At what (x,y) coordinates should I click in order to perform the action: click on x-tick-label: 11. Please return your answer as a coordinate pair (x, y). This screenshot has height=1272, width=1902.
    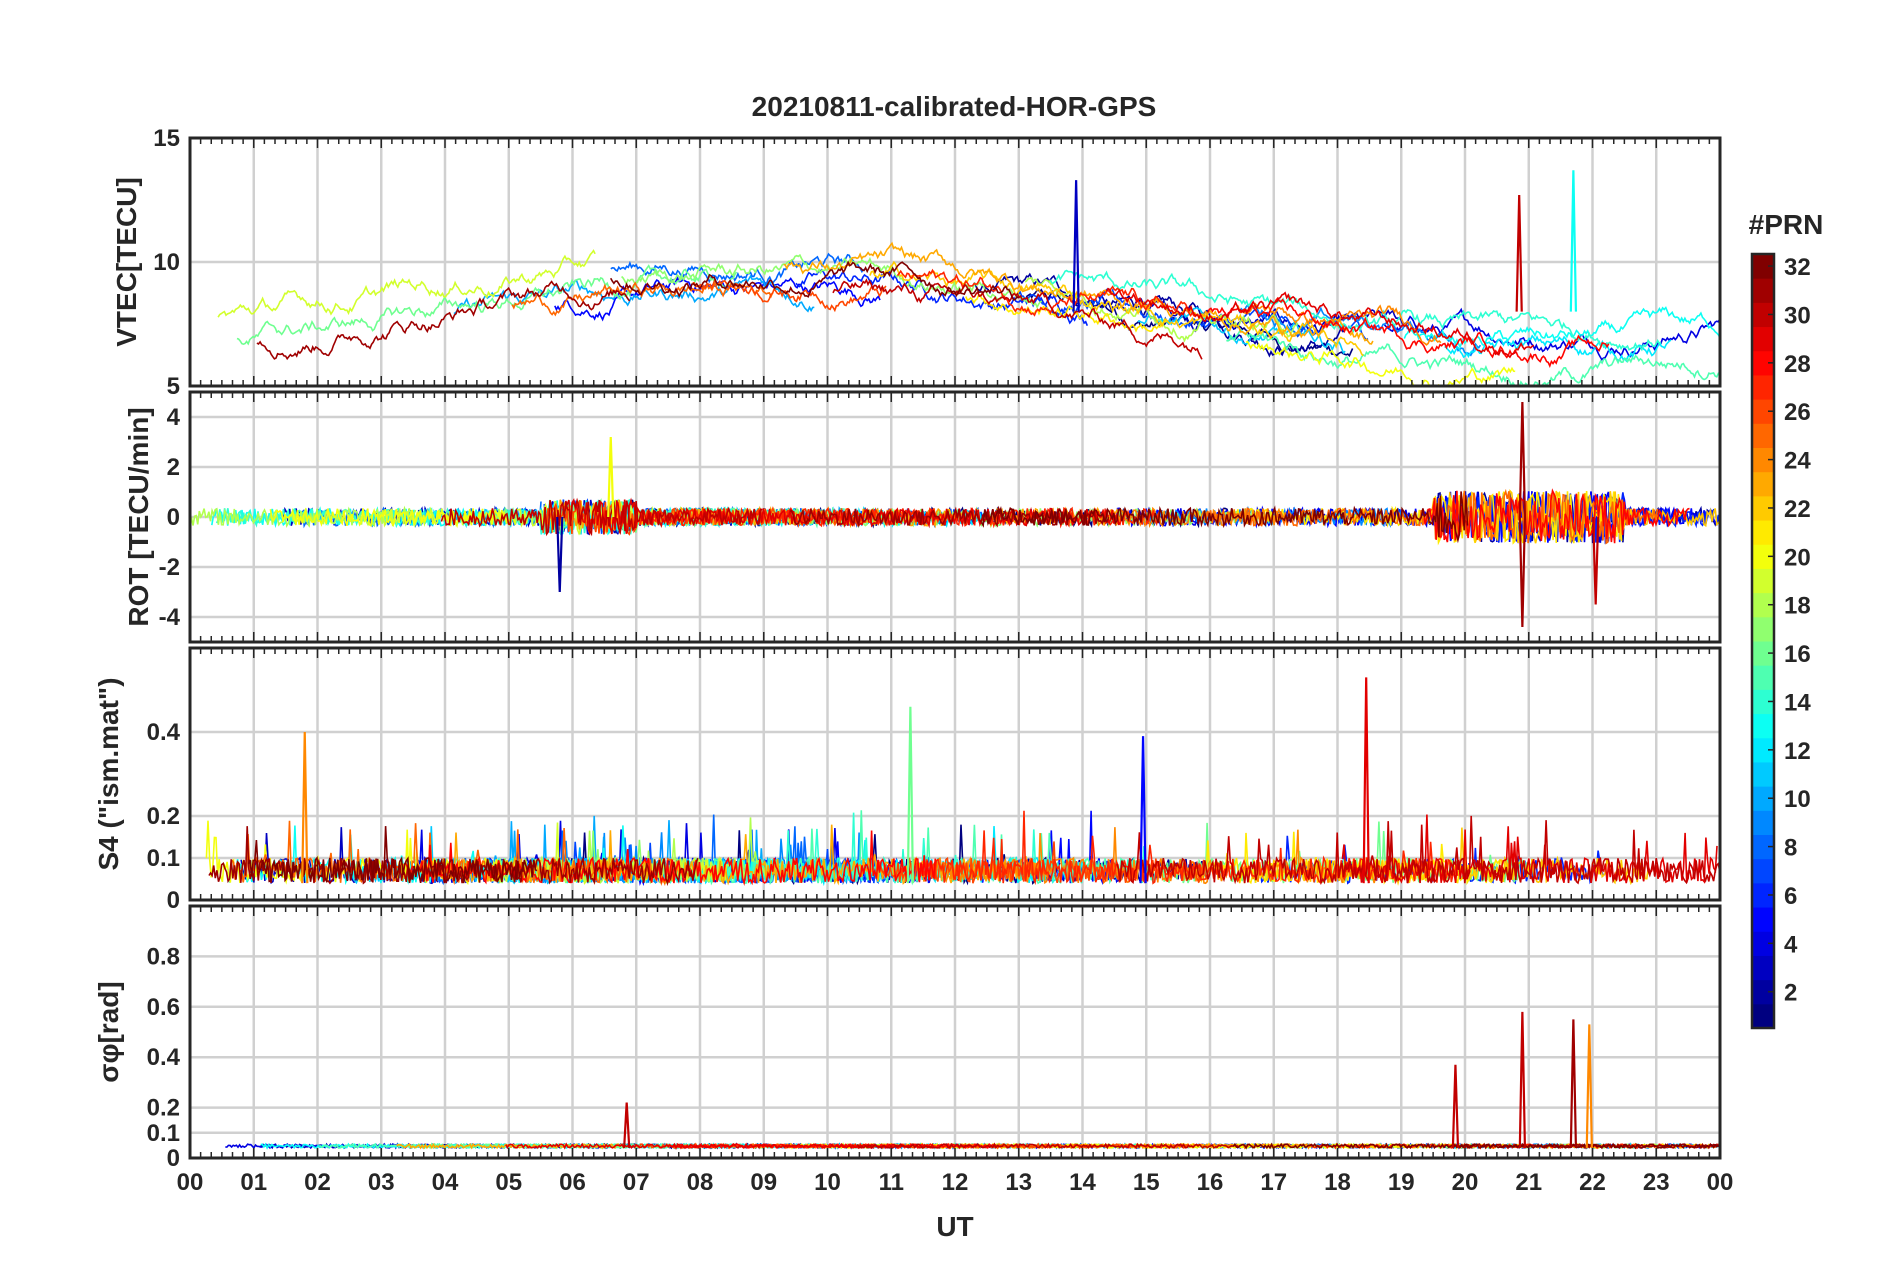
    Looking at the image, I should click on (891, 1182).